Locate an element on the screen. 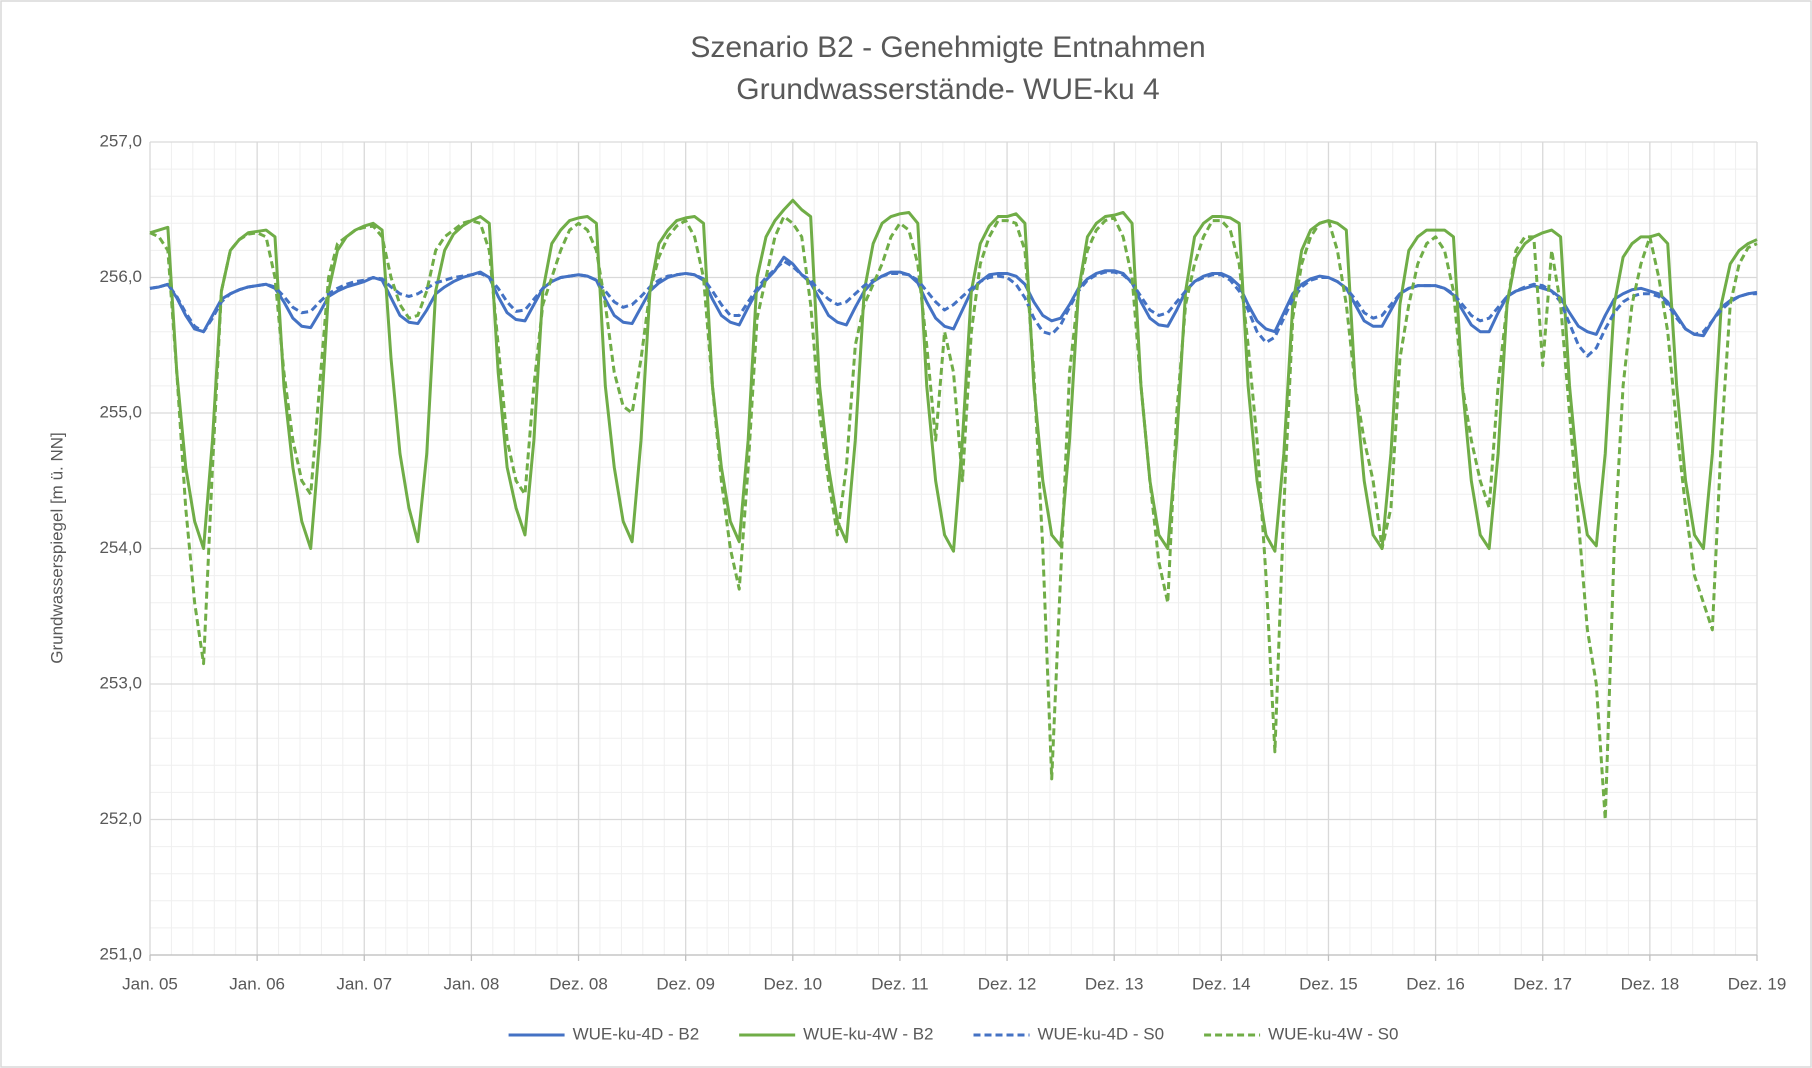 The height and width of the screenshot is (1068, 1812). x-tick-label: Dez. 19 is located at coordinates (1757, 983).